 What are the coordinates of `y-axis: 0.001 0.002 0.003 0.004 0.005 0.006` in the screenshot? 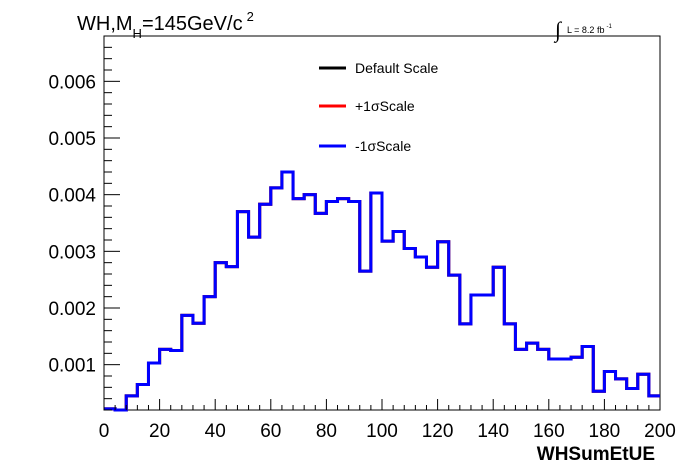 It's located at (84, 223).